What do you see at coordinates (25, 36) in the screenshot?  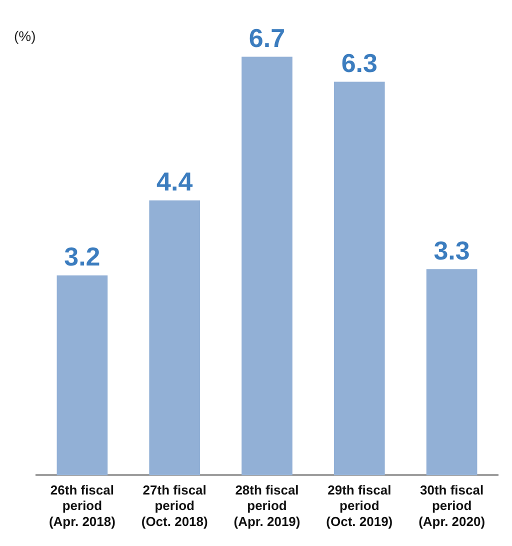 I see `y-axis-title: (%)` at bounding box center [25, 36].